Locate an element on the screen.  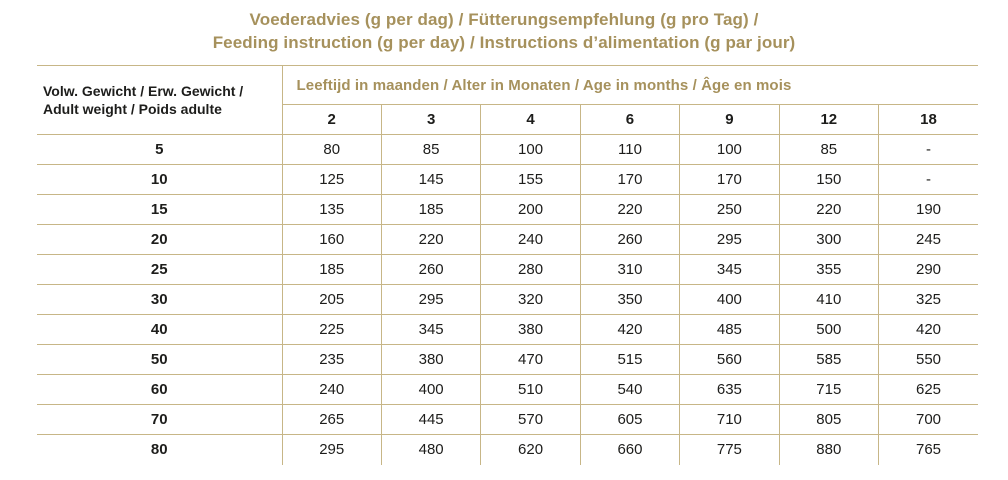
table-row: 15 135 185 200 220 250 220 190 is located at coordinates (507, 210).